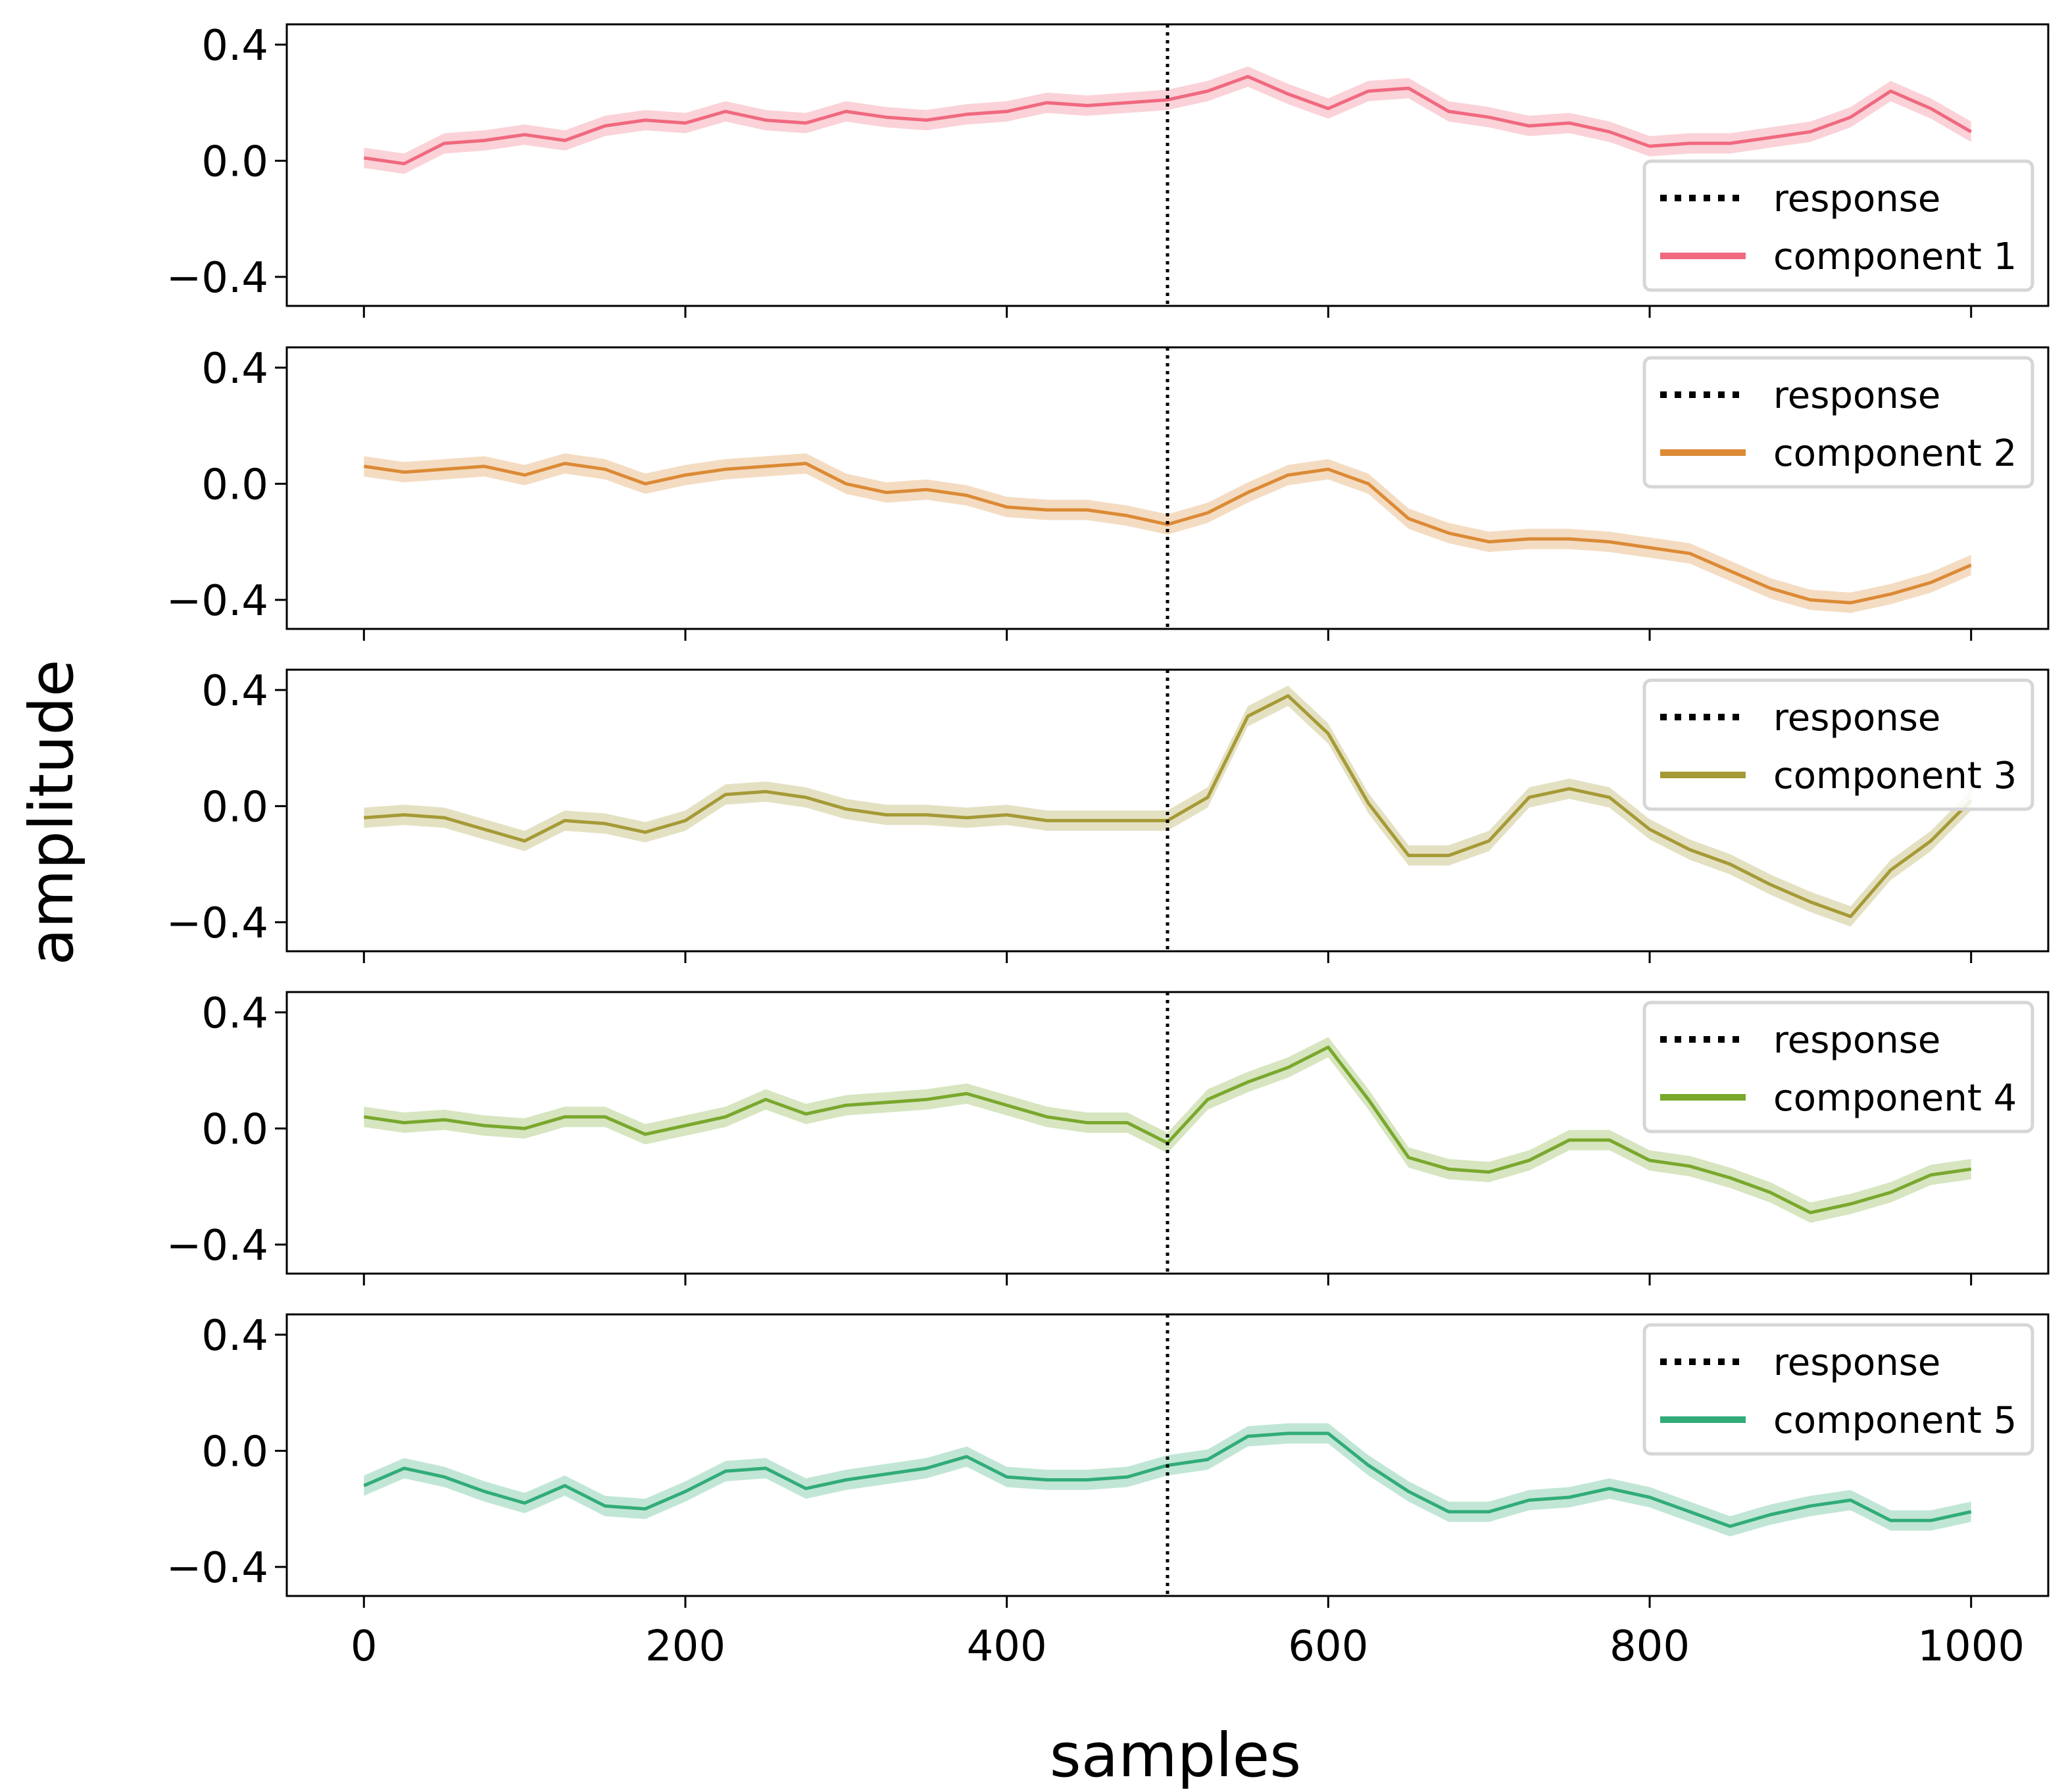 The image size is (2066, 1792). Describe the element at coordinates (1328, 1646) in the screenshot. I see `x-tick-label: 600` at that location.